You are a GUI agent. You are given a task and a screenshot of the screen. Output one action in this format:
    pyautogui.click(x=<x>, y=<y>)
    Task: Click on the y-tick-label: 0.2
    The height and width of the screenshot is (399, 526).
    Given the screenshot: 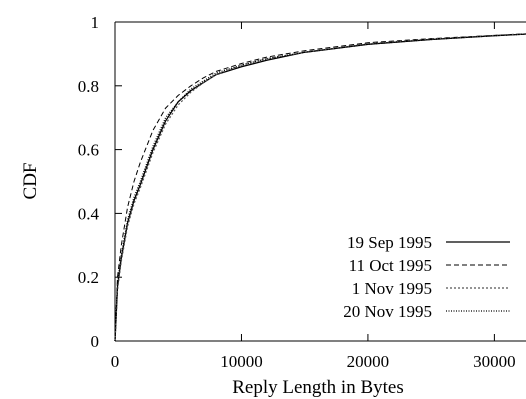 What is the action you would take?
    pyautogui.click(x=88, y=277)
    